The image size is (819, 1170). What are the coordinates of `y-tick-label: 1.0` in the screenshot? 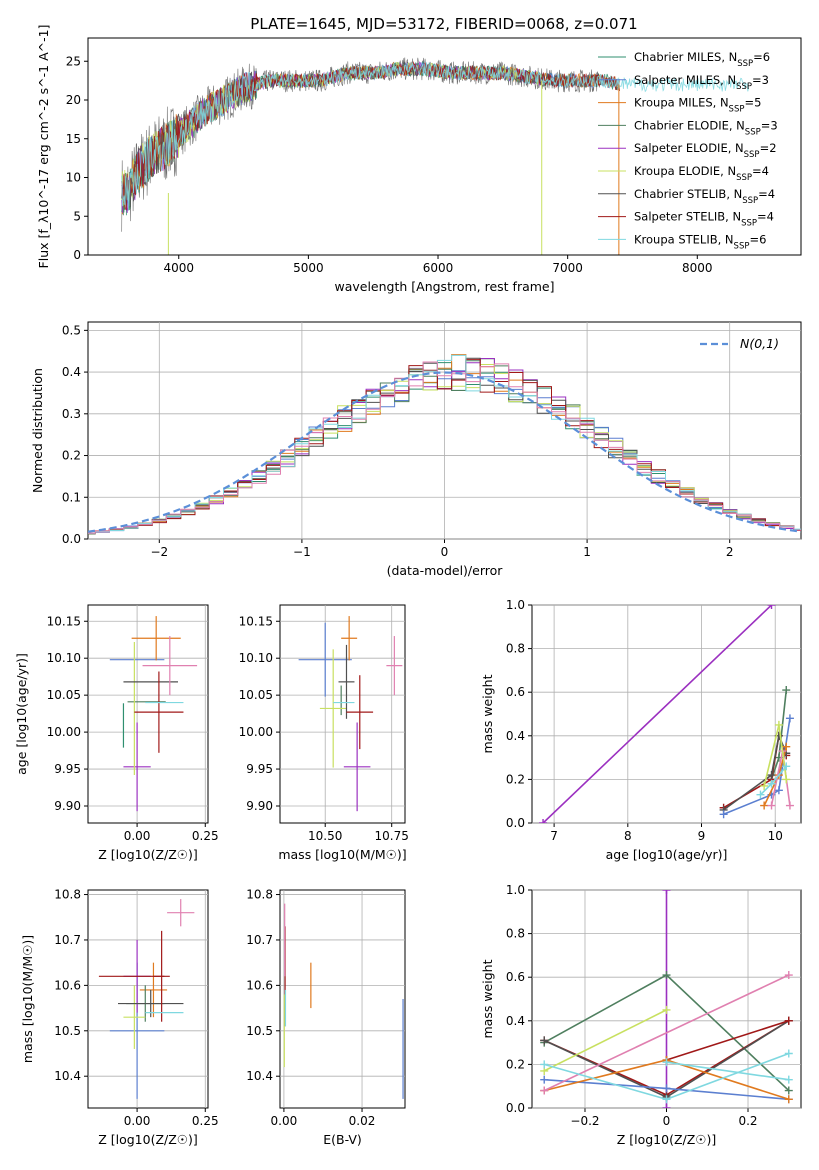 It's located at (515, 605).